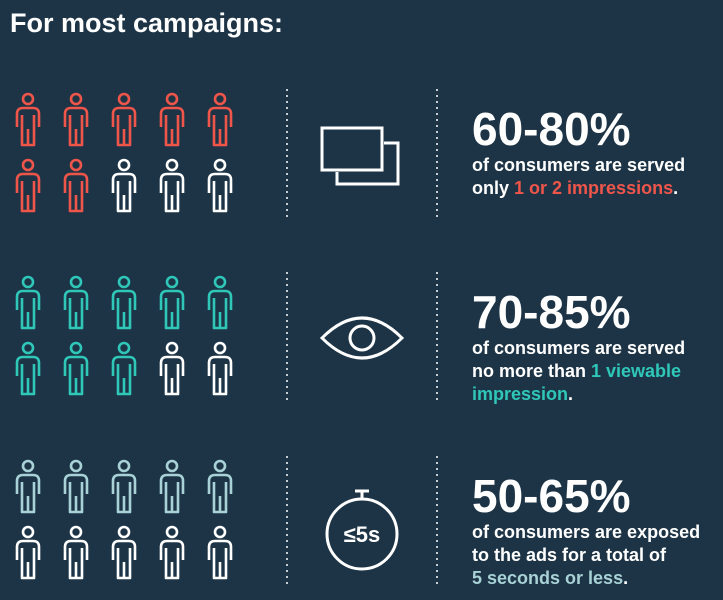  I want to click on eye-pupil, so click(362, 338).